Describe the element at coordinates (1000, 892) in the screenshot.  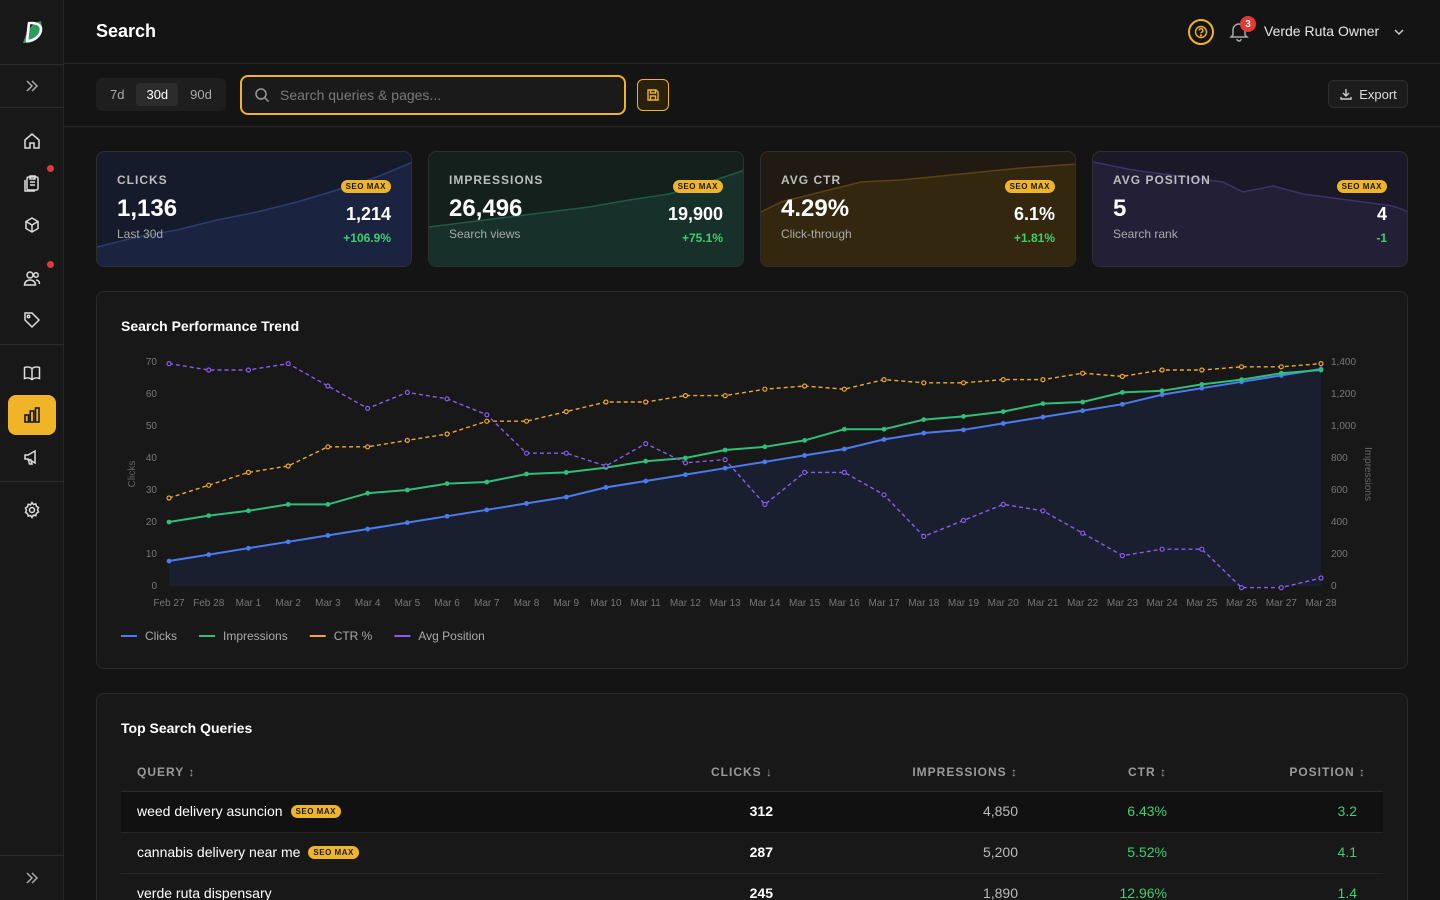
I see `impressions-cell: 1,890` at that location.